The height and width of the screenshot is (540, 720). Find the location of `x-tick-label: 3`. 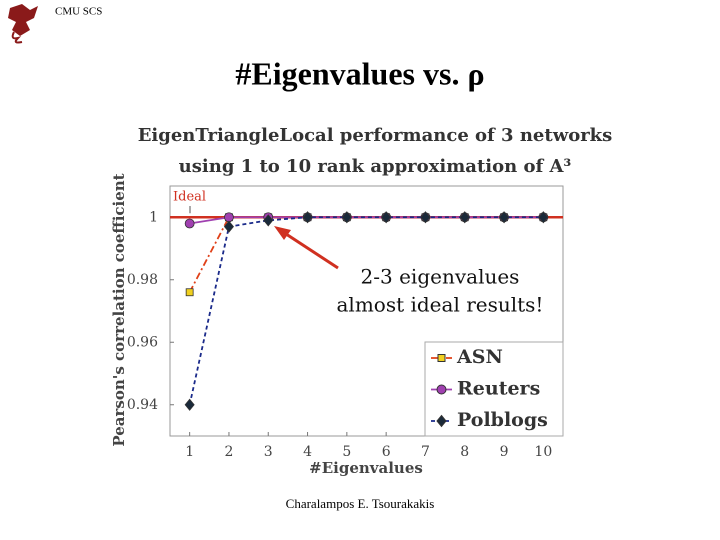

x-tick-label: 3 is located at coordinates (268, 452).